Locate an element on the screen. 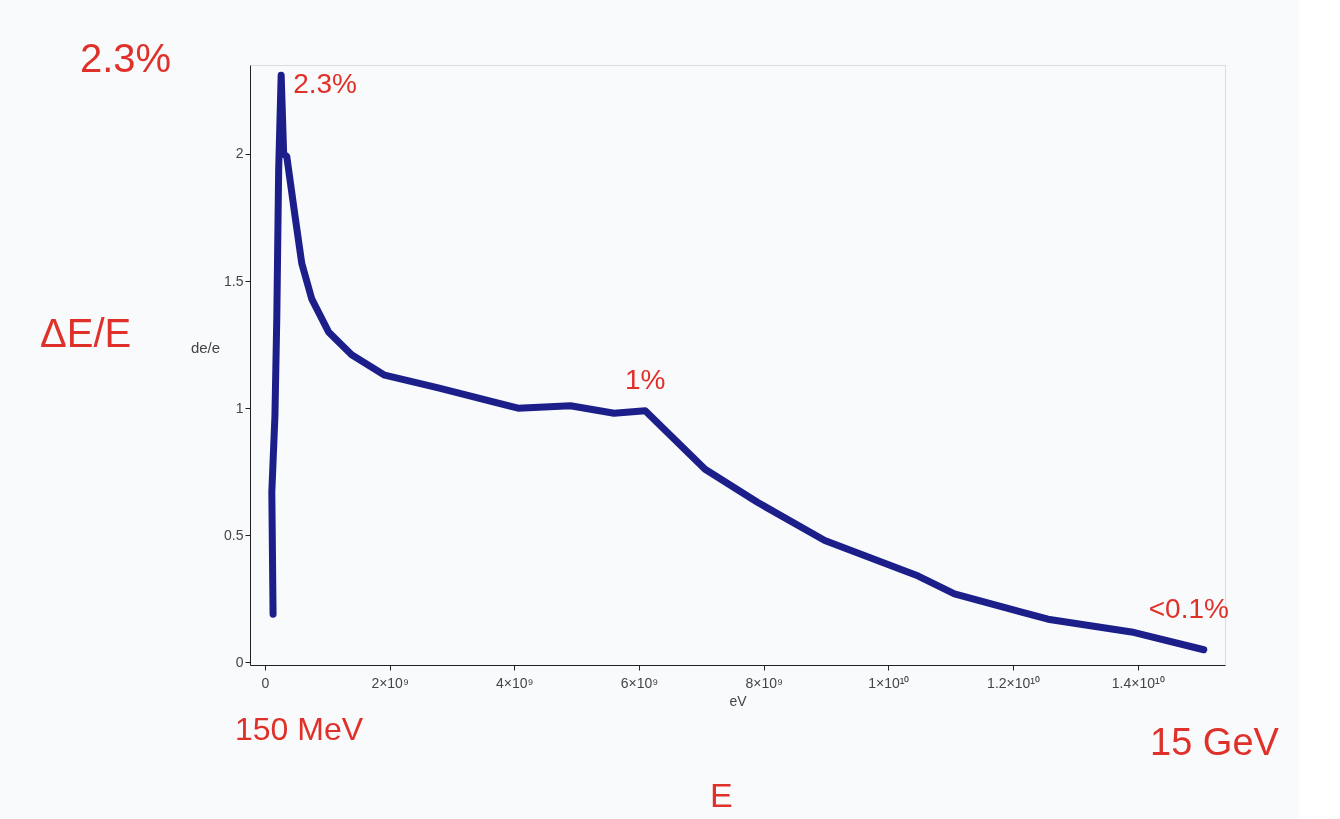  y-tick-label: 0 is located at coordinates (239, 661).